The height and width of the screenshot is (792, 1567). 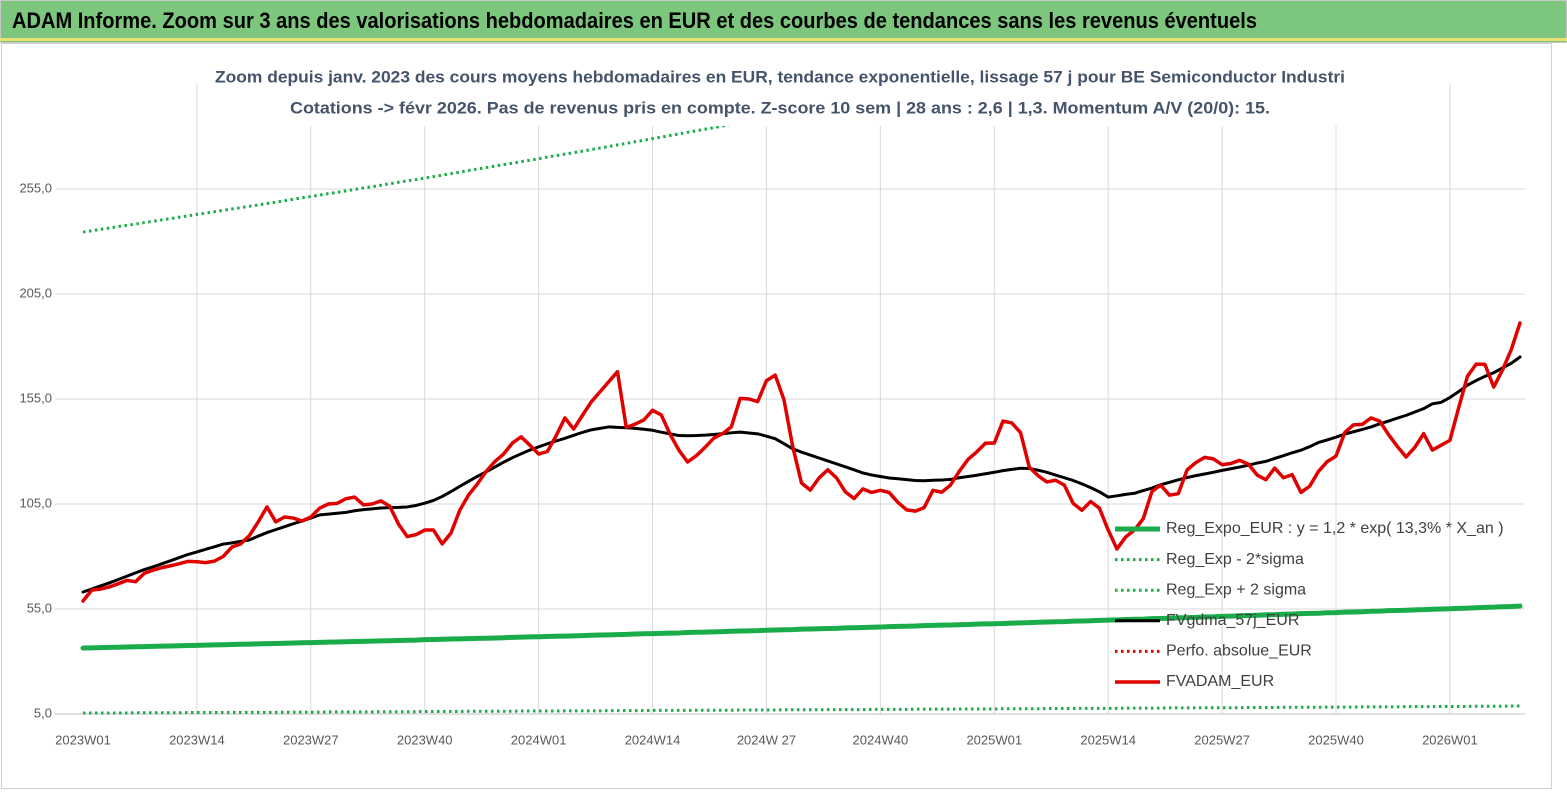 What do you see at coordinates (35, 502) in the screenshot?
I see `y-tick-label: 105,0` at bounding box center [35, 502].